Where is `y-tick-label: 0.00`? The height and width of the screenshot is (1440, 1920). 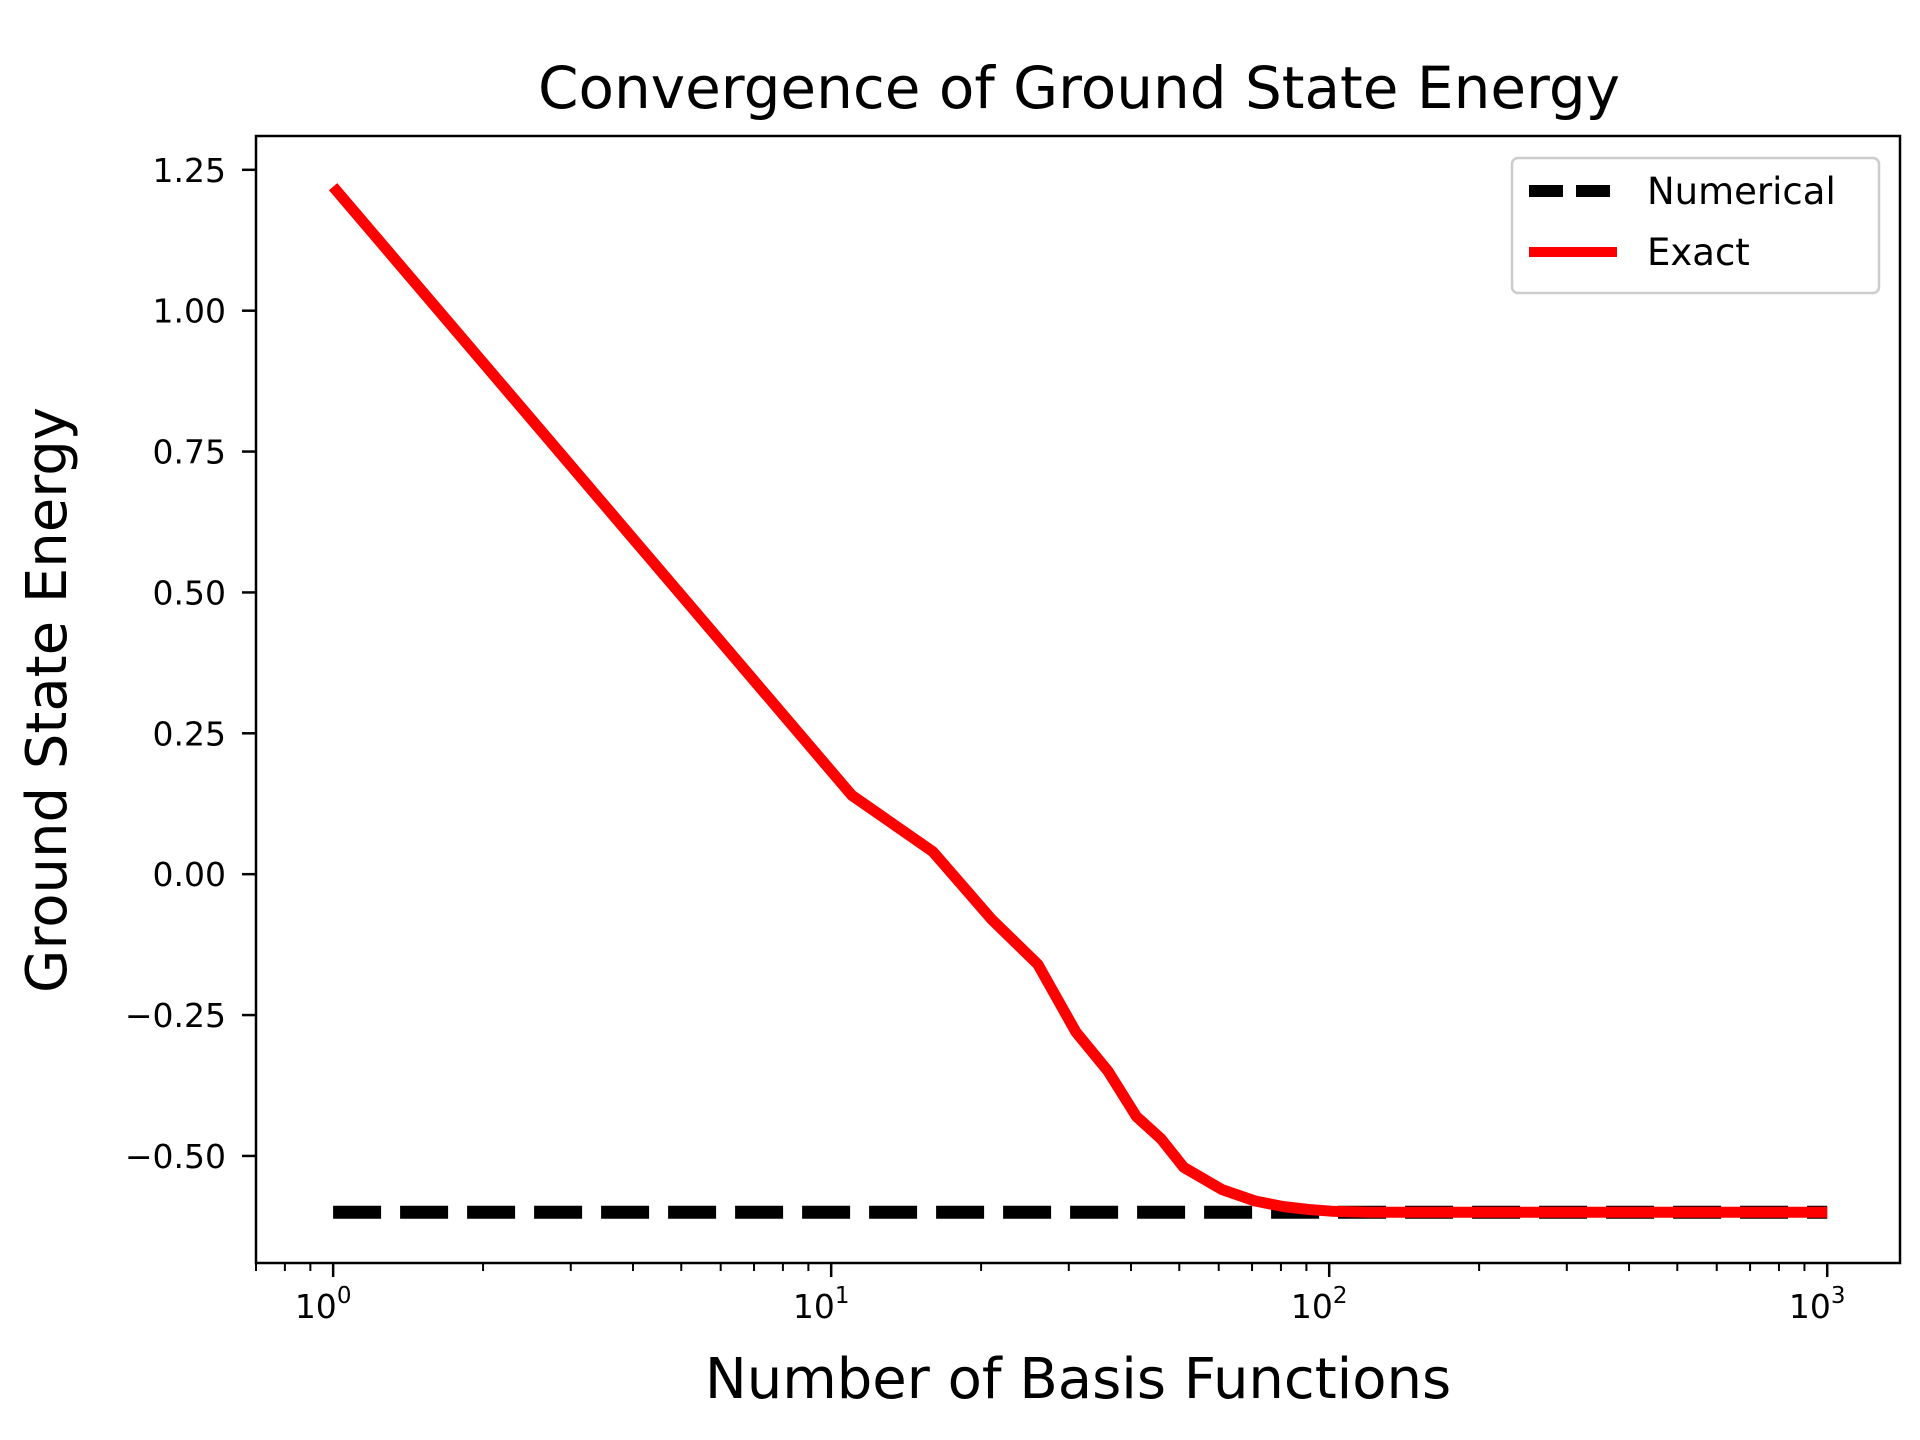
y-tick-label: 0.00 is located at coordinates (189, 874).